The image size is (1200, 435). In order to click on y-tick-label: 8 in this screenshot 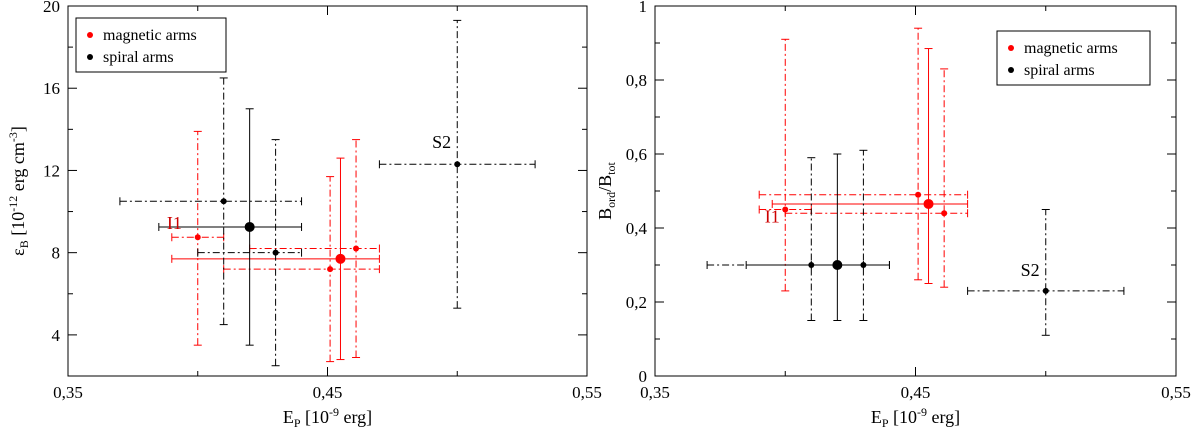, I will do `click(56, 253)`.